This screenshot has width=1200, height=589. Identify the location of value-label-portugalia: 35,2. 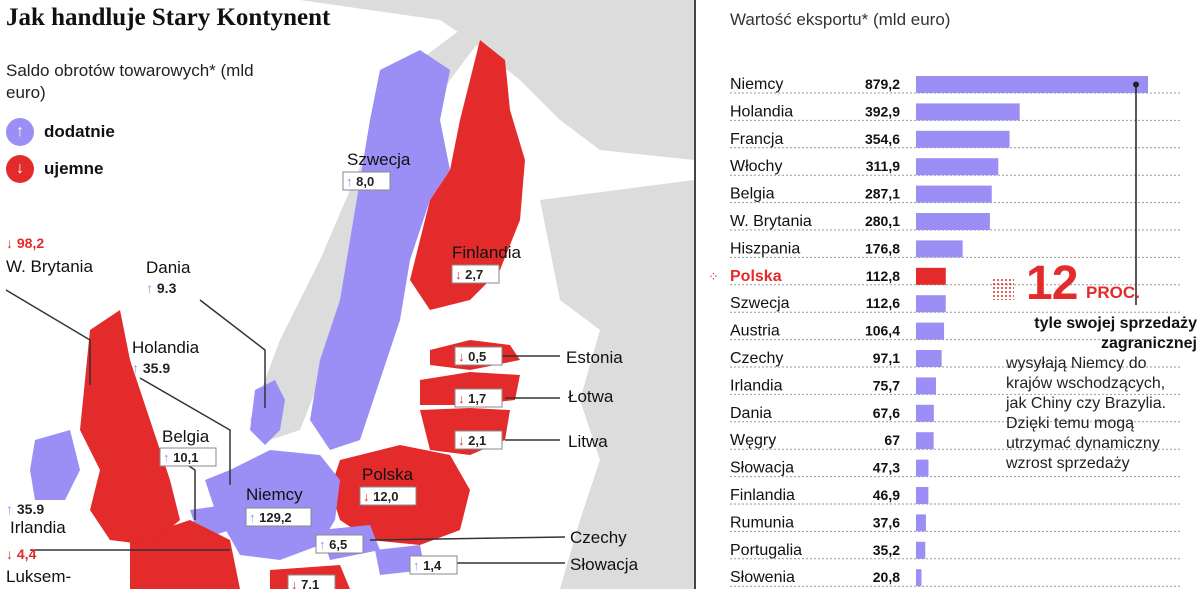
(886, 550).